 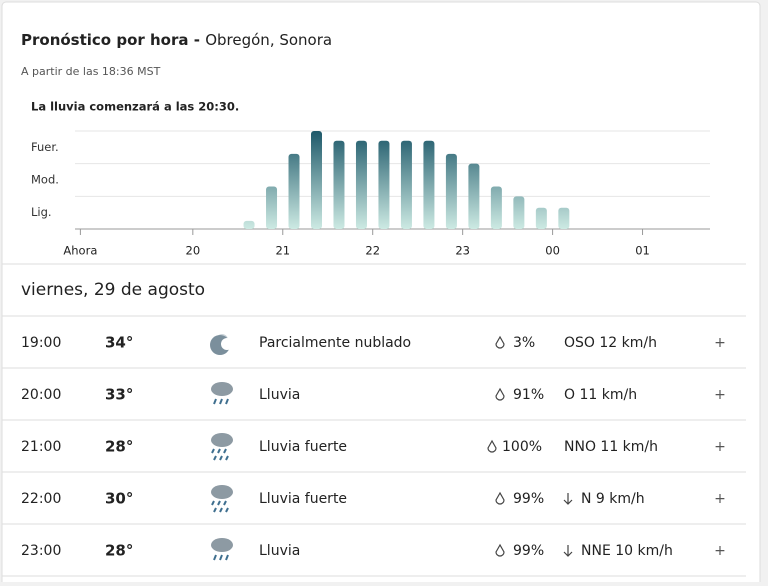 I want to click on time: 19:00, so click(x=41, y=343).